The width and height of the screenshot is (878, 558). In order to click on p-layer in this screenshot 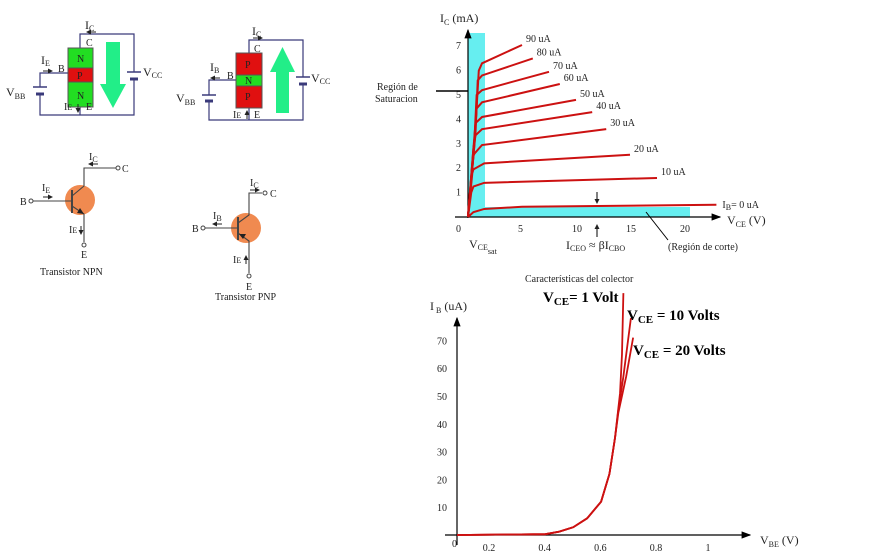, I will do `click(249, 97)`.